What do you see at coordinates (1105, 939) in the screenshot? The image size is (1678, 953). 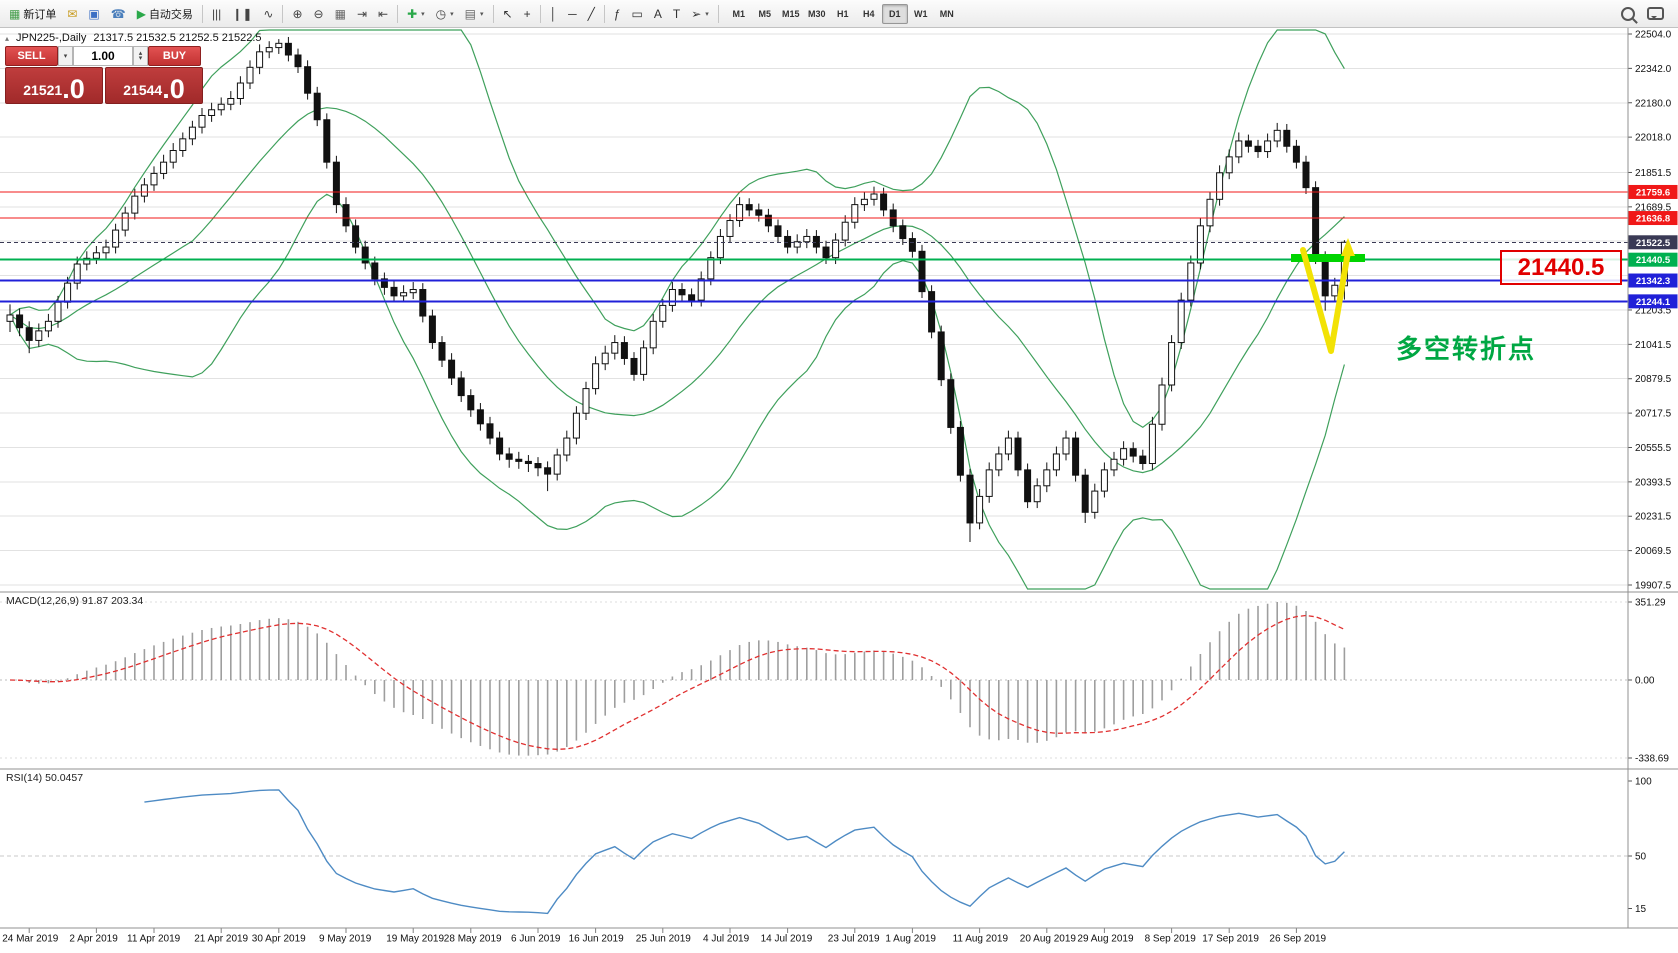 I see `svg-text: 29 Aug 2019` at bounding box center [1105, 939].